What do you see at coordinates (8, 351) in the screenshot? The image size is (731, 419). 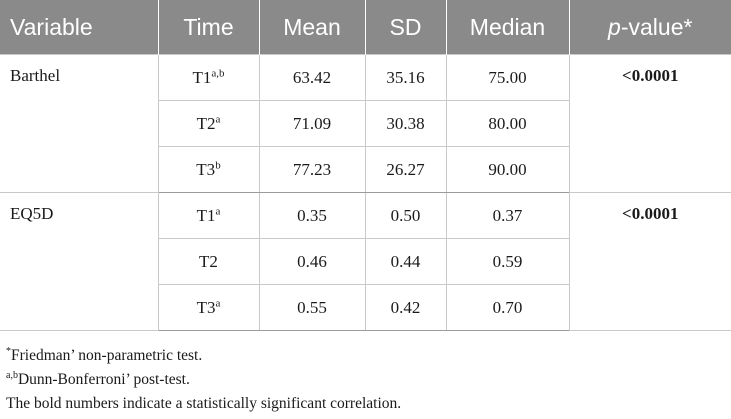 I see `footnote-mark: *` at bounding box center [8, 351].